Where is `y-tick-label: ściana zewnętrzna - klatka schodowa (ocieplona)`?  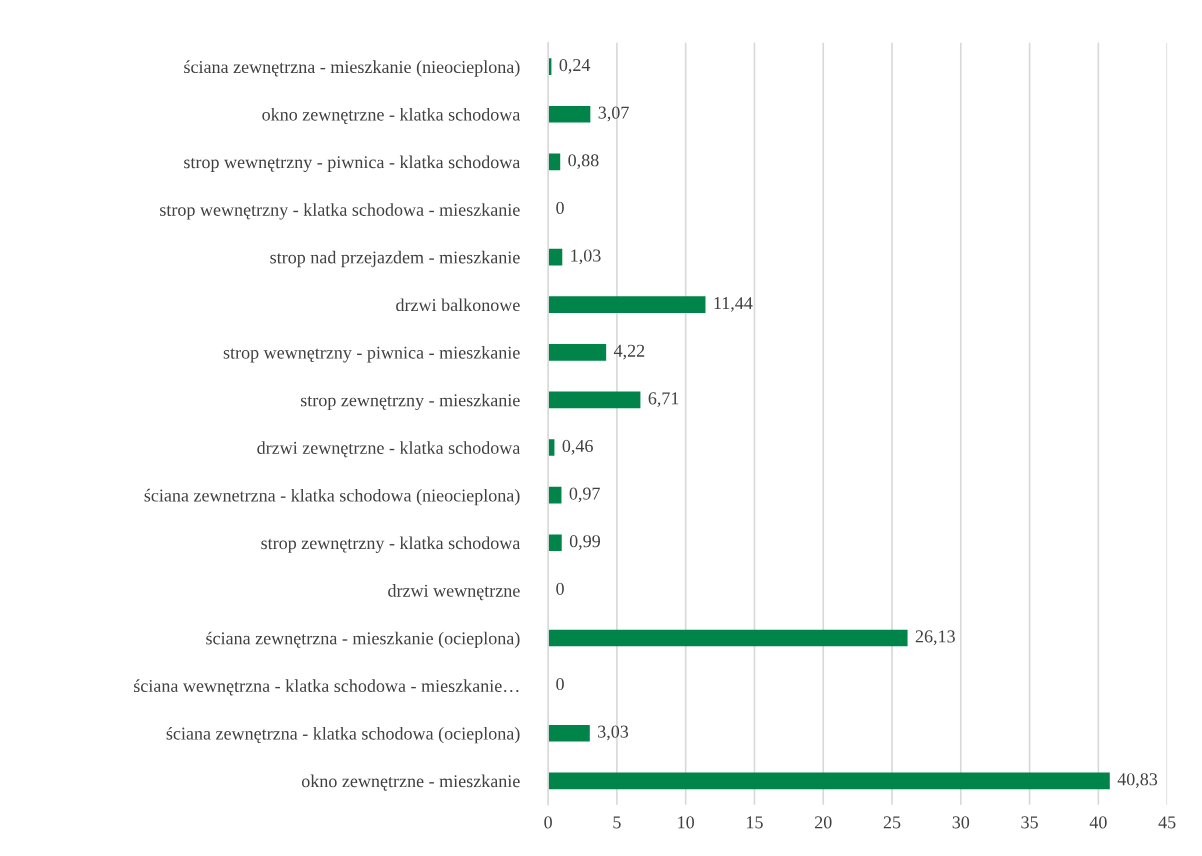
y-tick-label: ściana zewnętrzna - klatka schodowa (ocieplona) is located at coordinates (343, 735).